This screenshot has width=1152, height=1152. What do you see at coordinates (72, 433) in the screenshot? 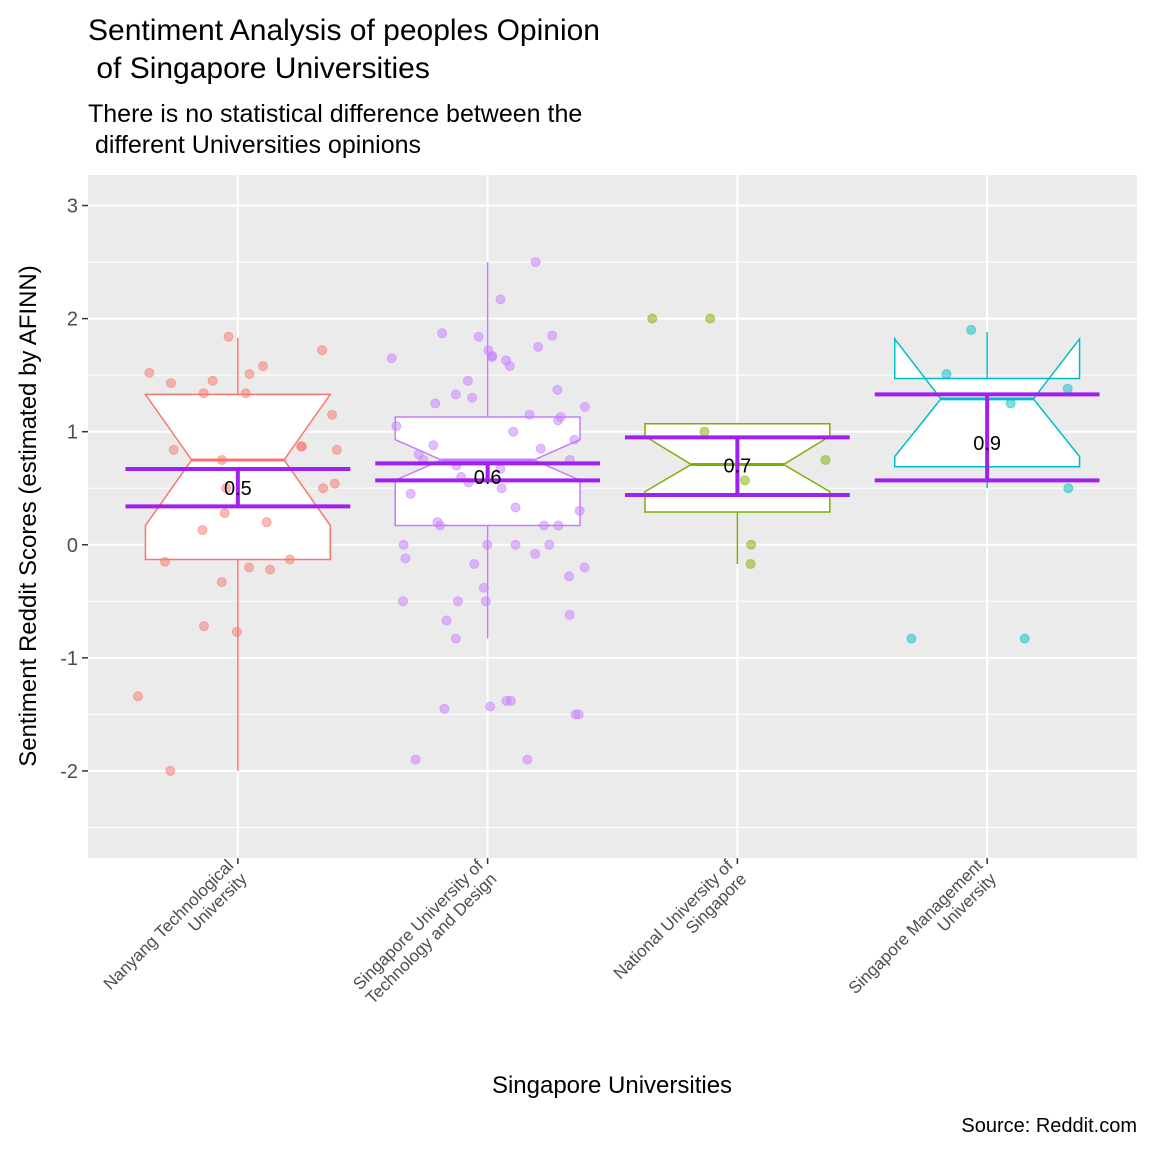
I see `y-tick-label: 1` at bounding box center [72, 433].